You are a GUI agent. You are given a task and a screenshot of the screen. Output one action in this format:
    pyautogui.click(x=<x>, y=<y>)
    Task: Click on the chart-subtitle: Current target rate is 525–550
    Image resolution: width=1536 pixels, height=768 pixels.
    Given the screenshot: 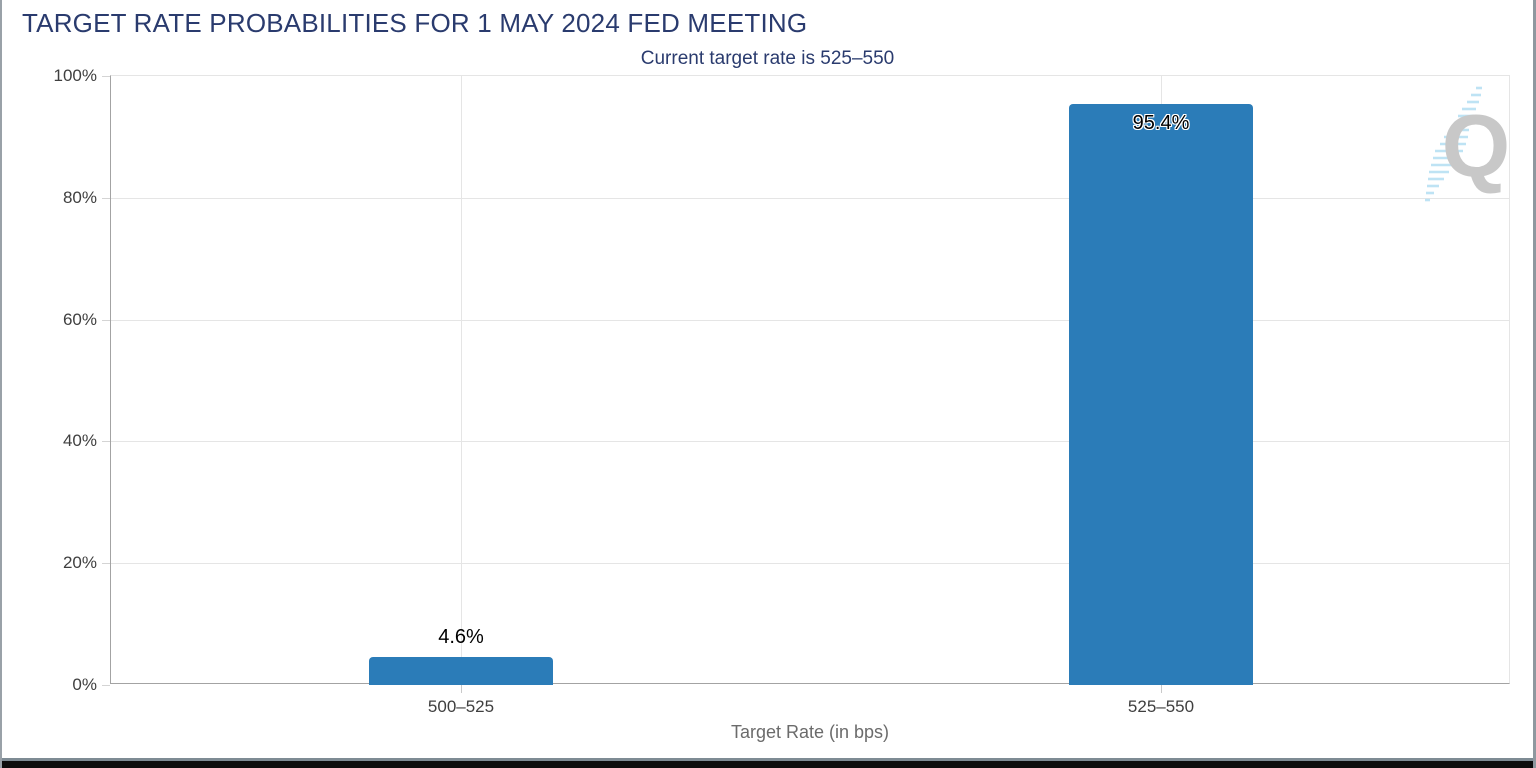 What is the action you would take?
    pyautogui.click(x=767, y=58)
    